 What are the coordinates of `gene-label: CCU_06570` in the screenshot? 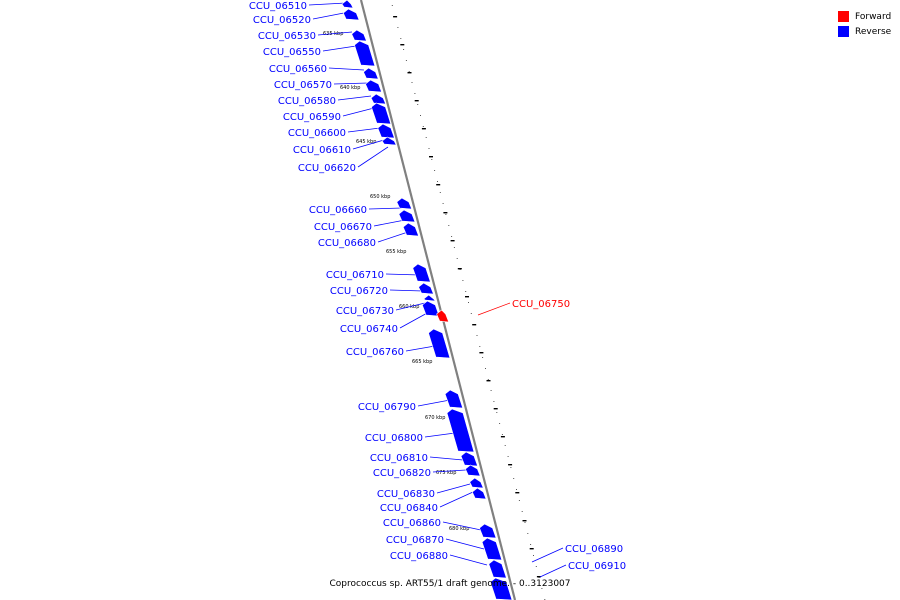 It's located at (303, 85).